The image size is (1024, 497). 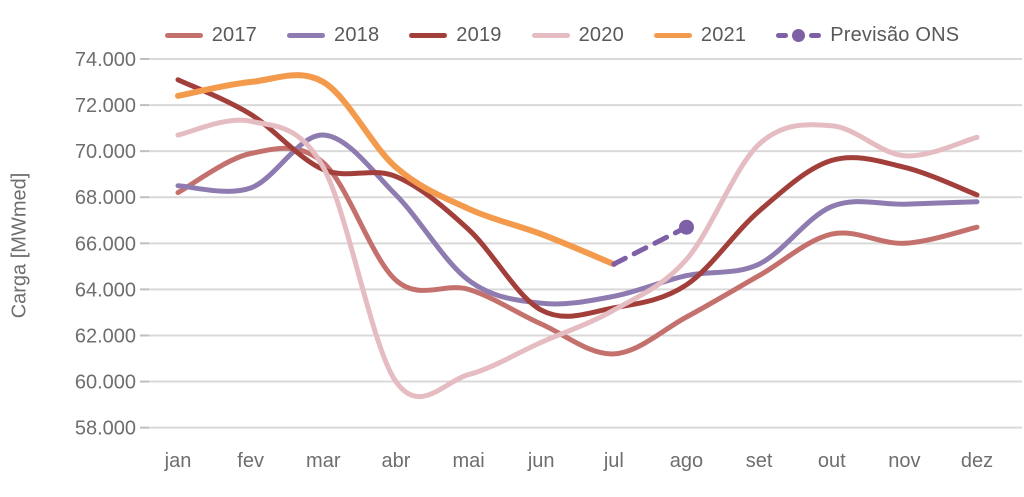 What do you see at coordinates (323, 461) in the screenshot?
I see `x-tick-label: mar` at bounding box center [323, 461].